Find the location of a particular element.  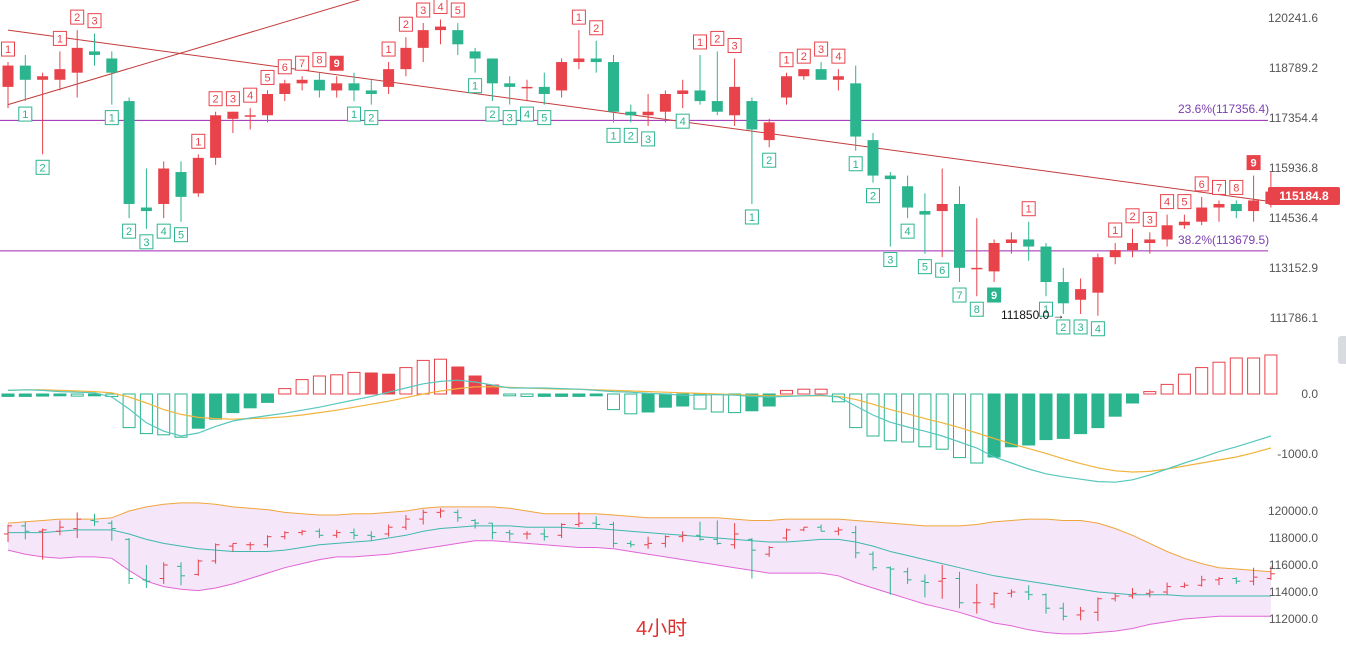

bollinger-lower-line is located at coordinates (639, 587).